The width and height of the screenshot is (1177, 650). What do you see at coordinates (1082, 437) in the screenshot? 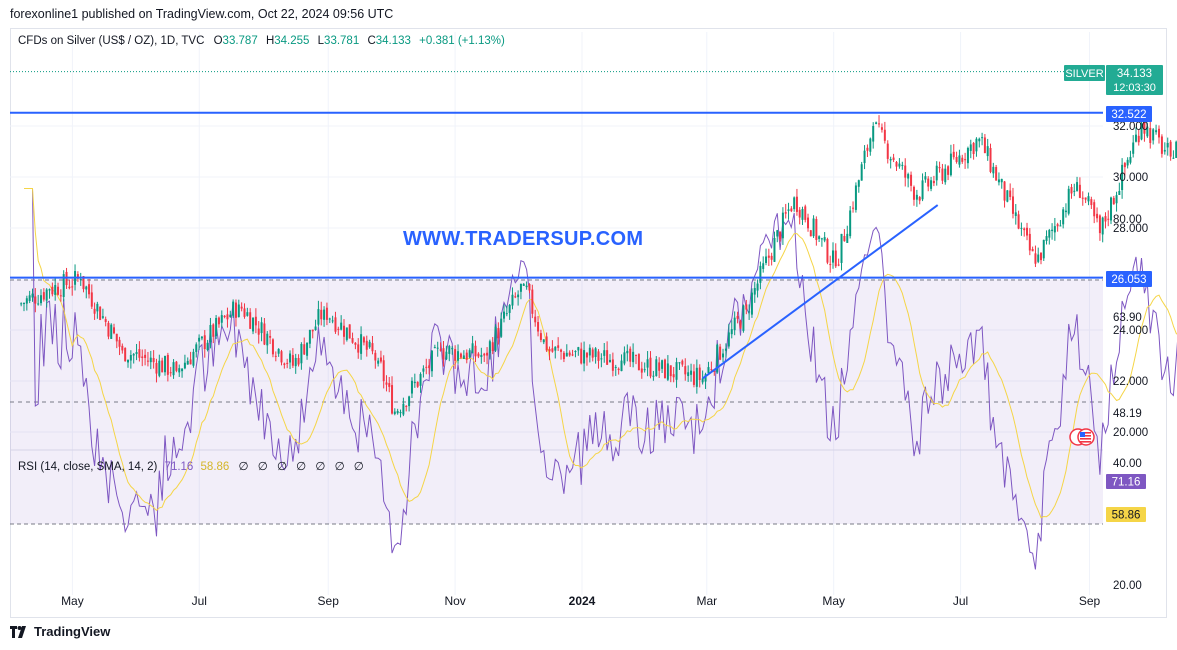
I see `flag-icon` at bounding box center [1082, 437].